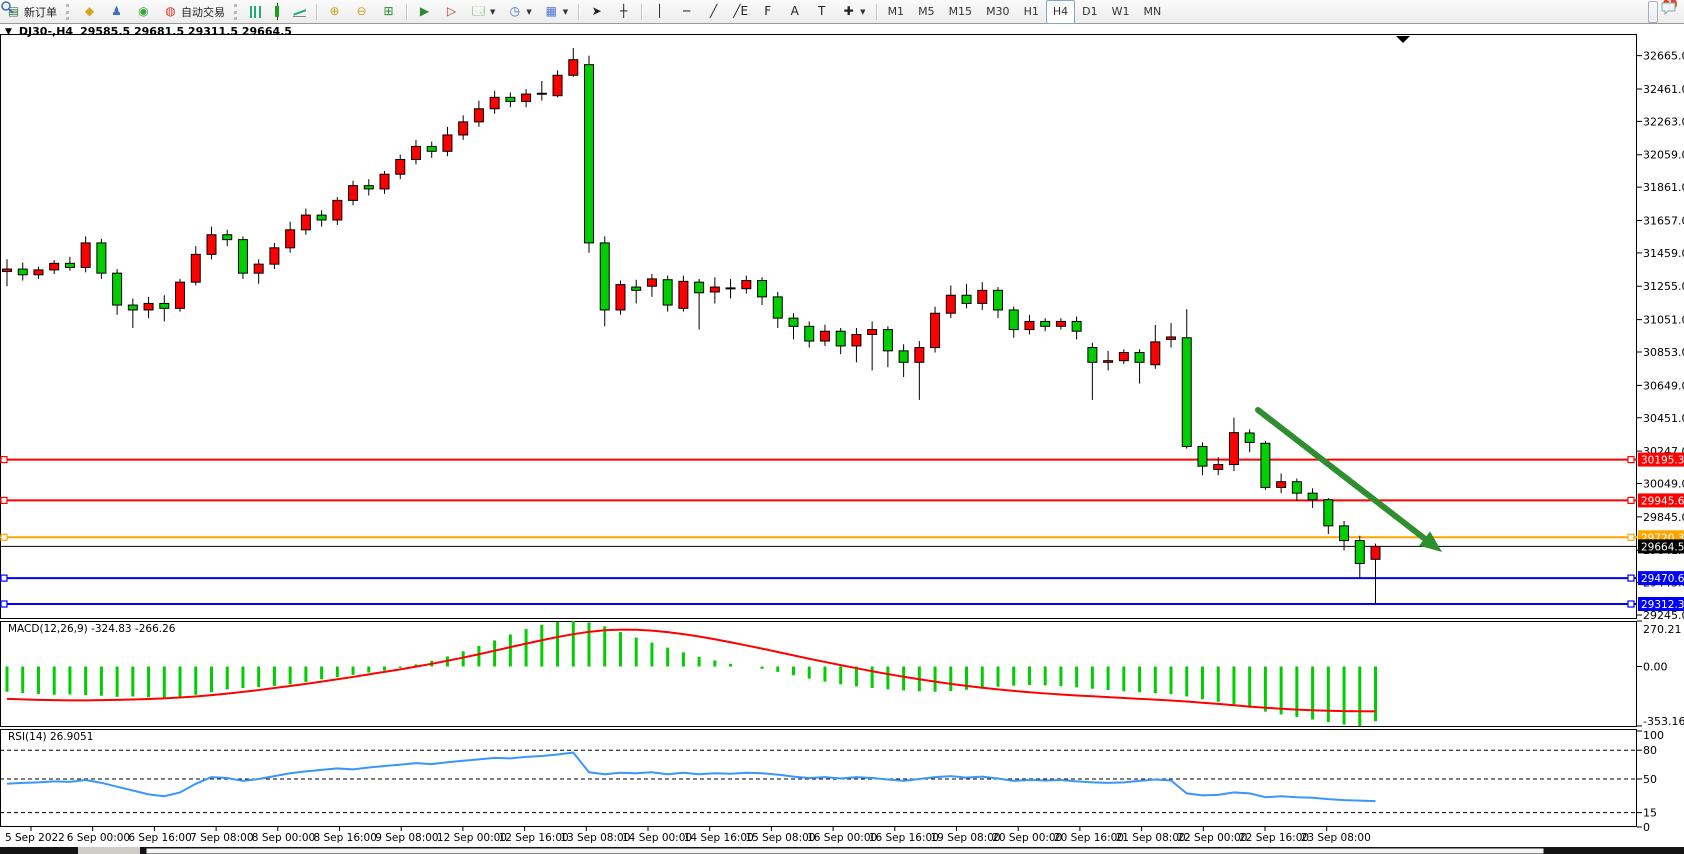 This screenshot has height=854, width=1684. What do you see at coordinates (1663, 615) in the screenshot?
I see `svg-text: 29245.0` at bounding box center [1663, 615].